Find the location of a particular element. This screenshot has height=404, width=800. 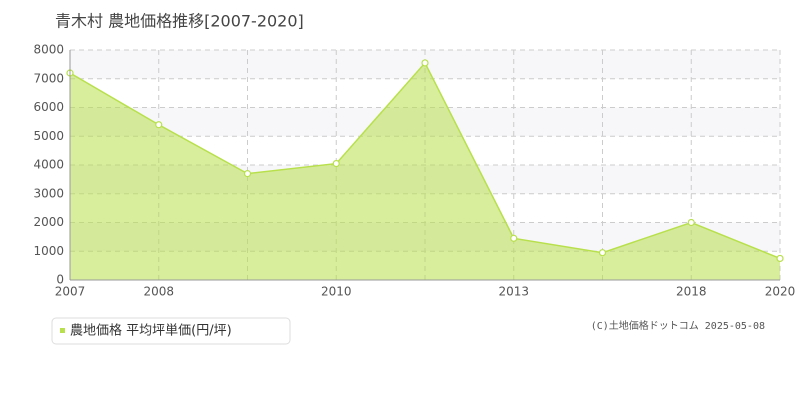

legend-box is located at coordinates (171, 331).